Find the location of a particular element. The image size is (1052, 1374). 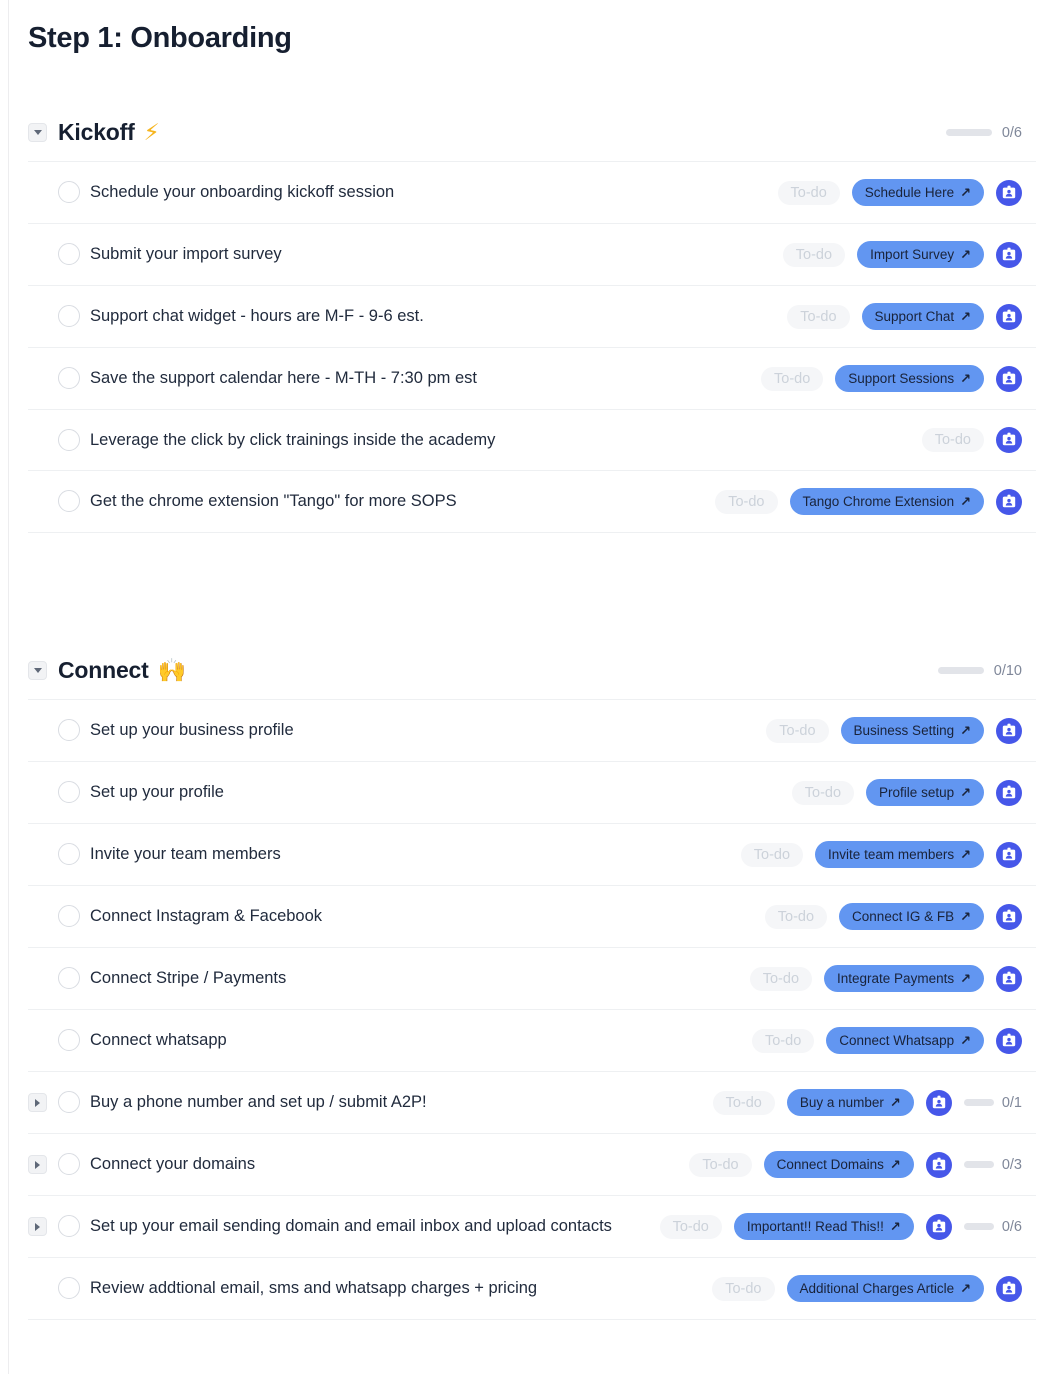

task-link-label: Connect IG & FB is located at coordinates (903, 916).